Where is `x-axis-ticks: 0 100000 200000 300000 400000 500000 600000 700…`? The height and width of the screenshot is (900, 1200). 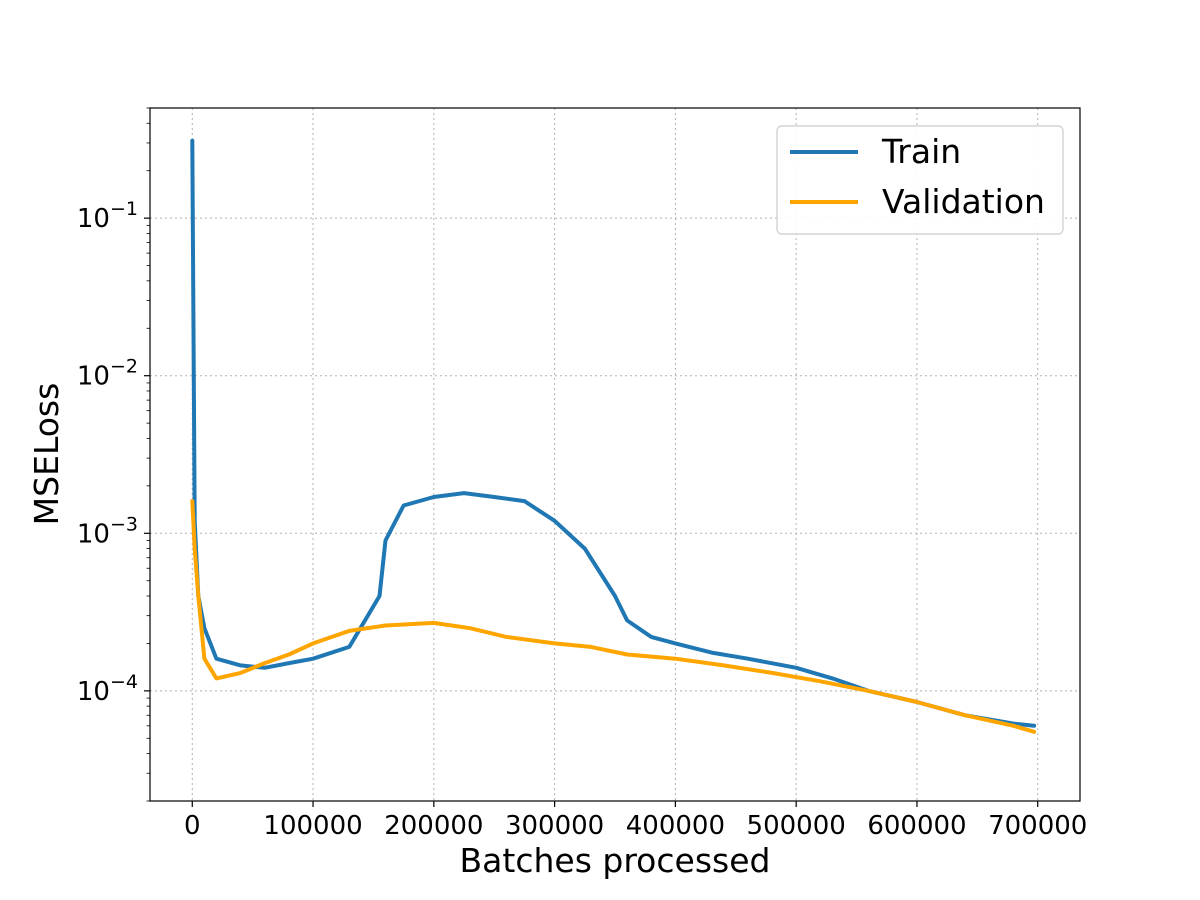
x-axis-ticks: 0 100000 200000 300000 400000 500000 600000 700… is located at coordinates (635, 821).